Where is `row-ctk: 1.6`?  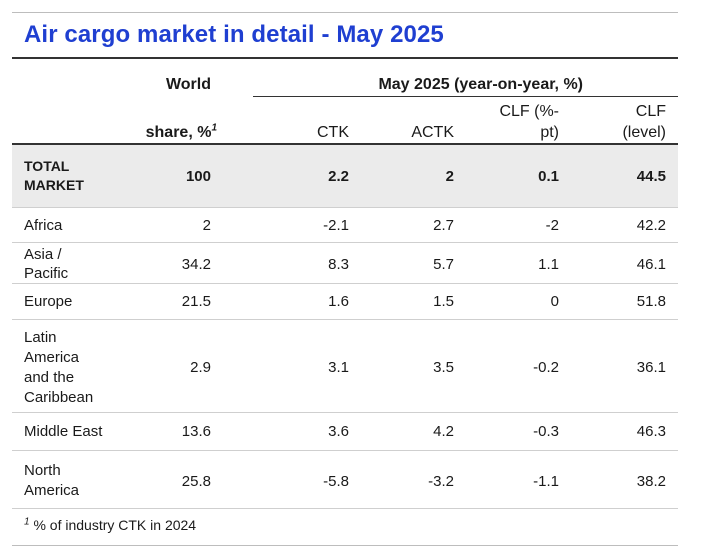 row-ctk: 1.6 is located at coordinates (338, 301).